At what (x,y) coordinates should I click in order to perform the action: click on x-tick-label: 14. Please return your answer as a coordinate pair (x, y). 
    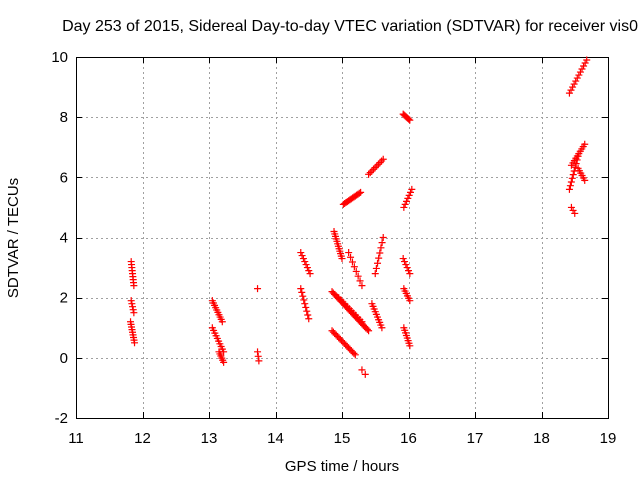
    Looking at the image, I should click on (275, 438).